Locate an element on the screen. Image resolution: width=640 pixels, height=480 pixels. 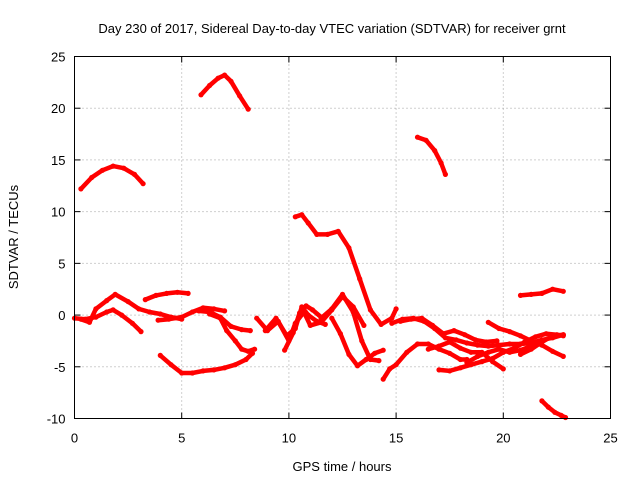
y-tick-label: 20 is located at coordinates (58, 108).